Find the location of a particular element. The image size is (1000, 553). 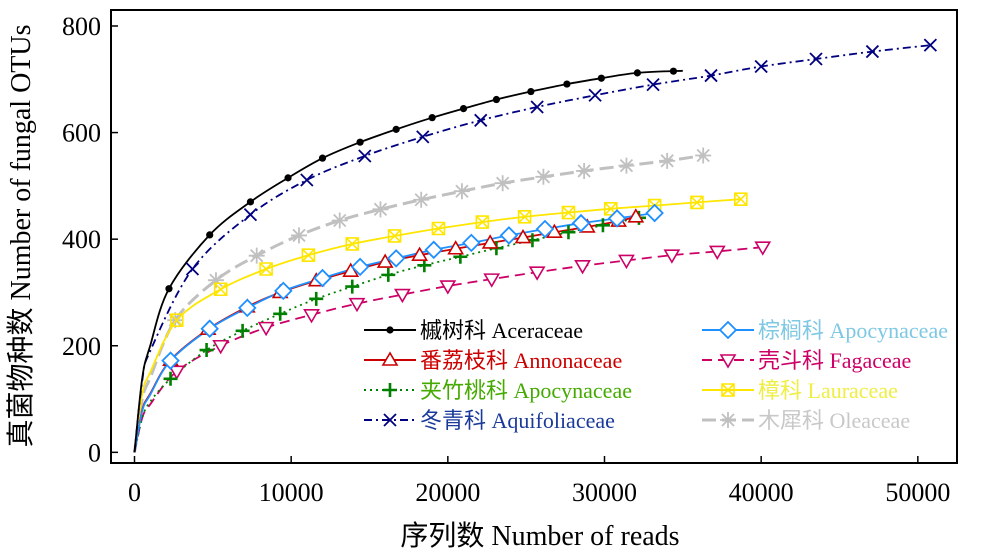

legend-label-0: 槭树科 Aceraceae is located at coordinates (501, 330).